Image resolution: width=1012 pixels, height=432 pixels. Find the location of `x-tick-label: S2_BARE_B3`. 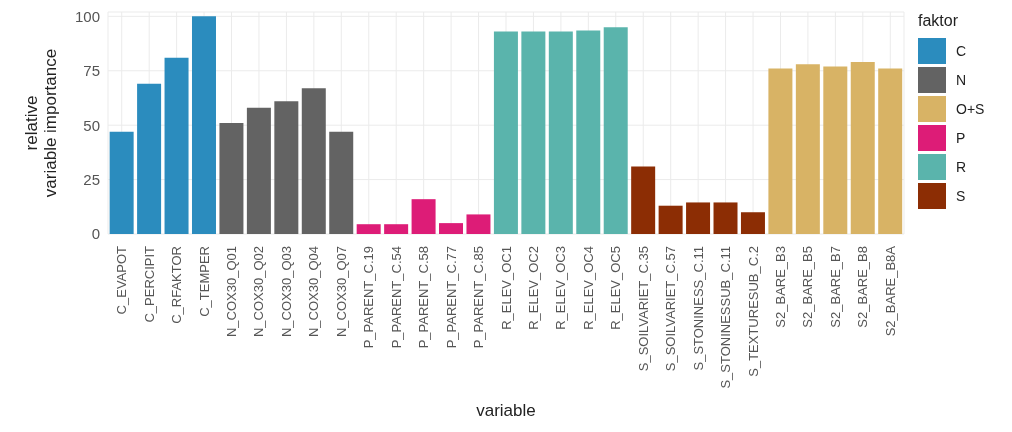

x-tick-label: S2_BARE_B3 is located at coordinates (780, 287).